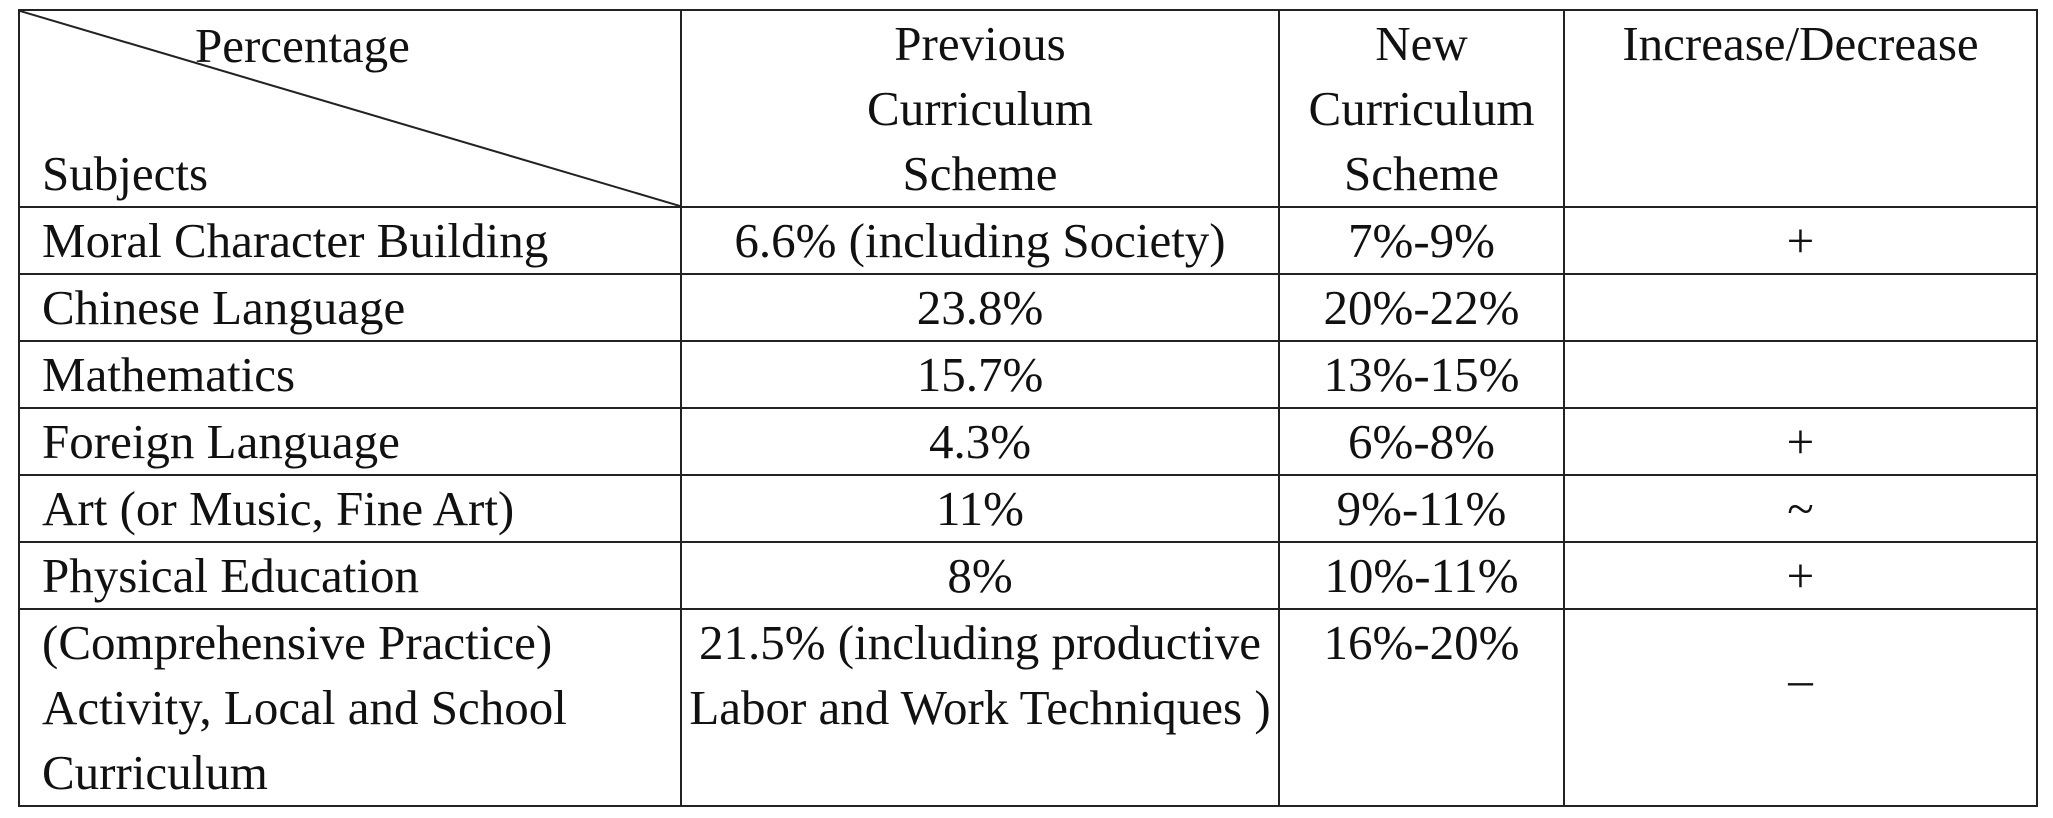 The width and height of the screenshot is (2053, 818). I want to click on subject-cell: Mathematics, so click(350, 374).